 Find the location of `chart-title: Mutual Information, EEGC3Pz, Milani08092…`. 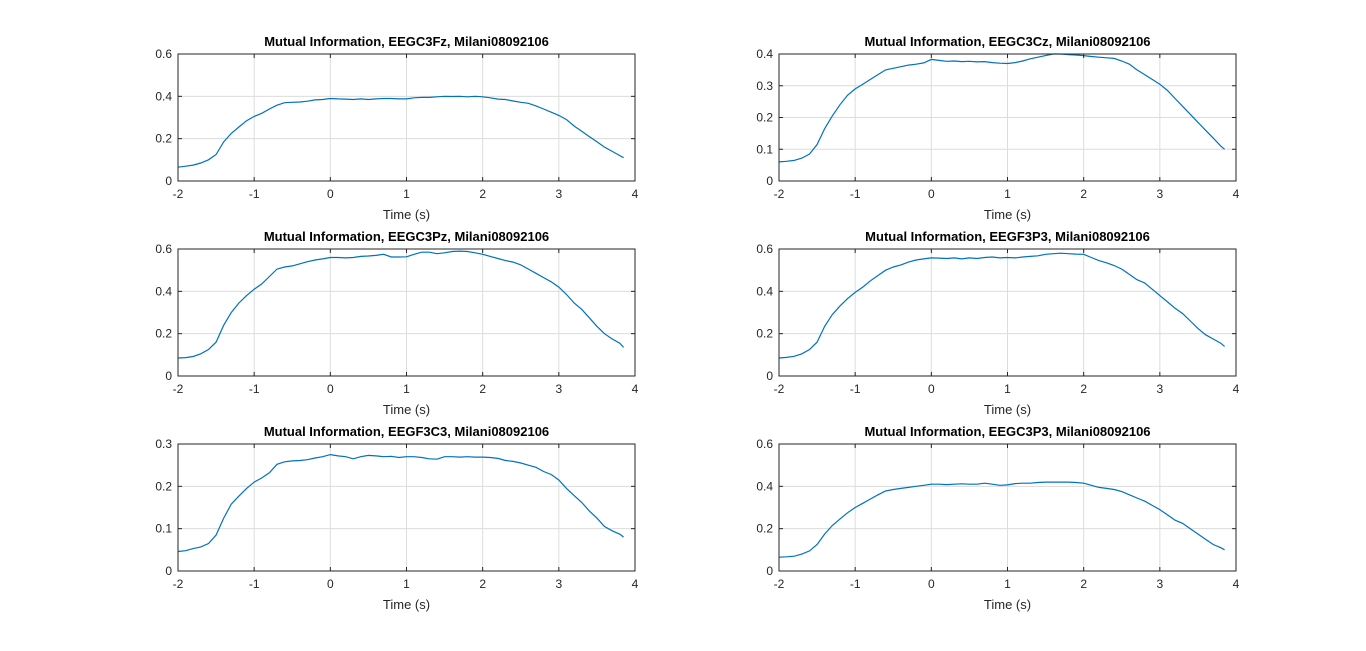

chart-title: Mutual Information, EEGC3Pz, Milani08092… is located at coordinates (406, 236).